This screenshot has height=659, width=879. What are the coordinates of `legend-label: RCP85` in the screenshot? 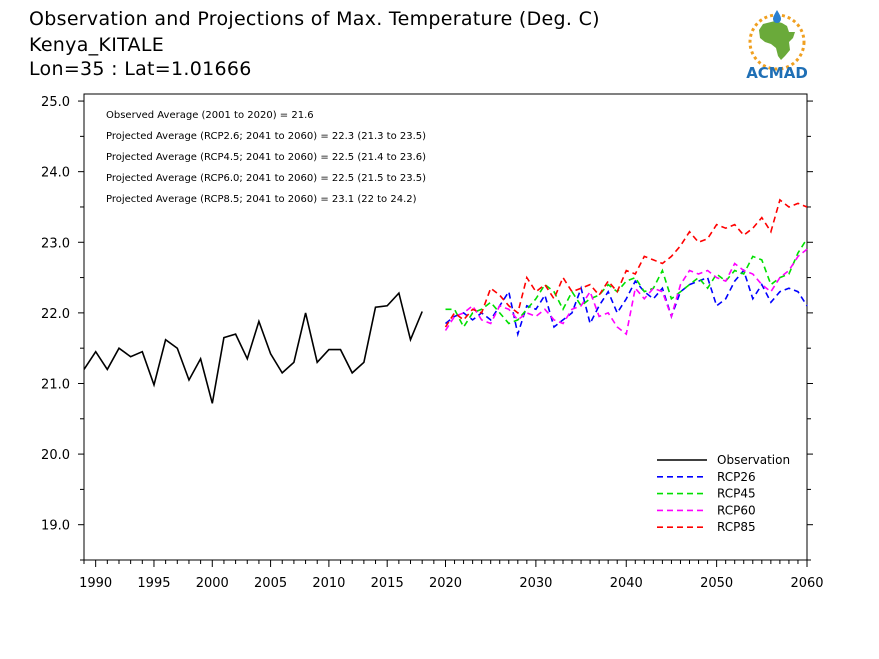 It's located at (736, 527).